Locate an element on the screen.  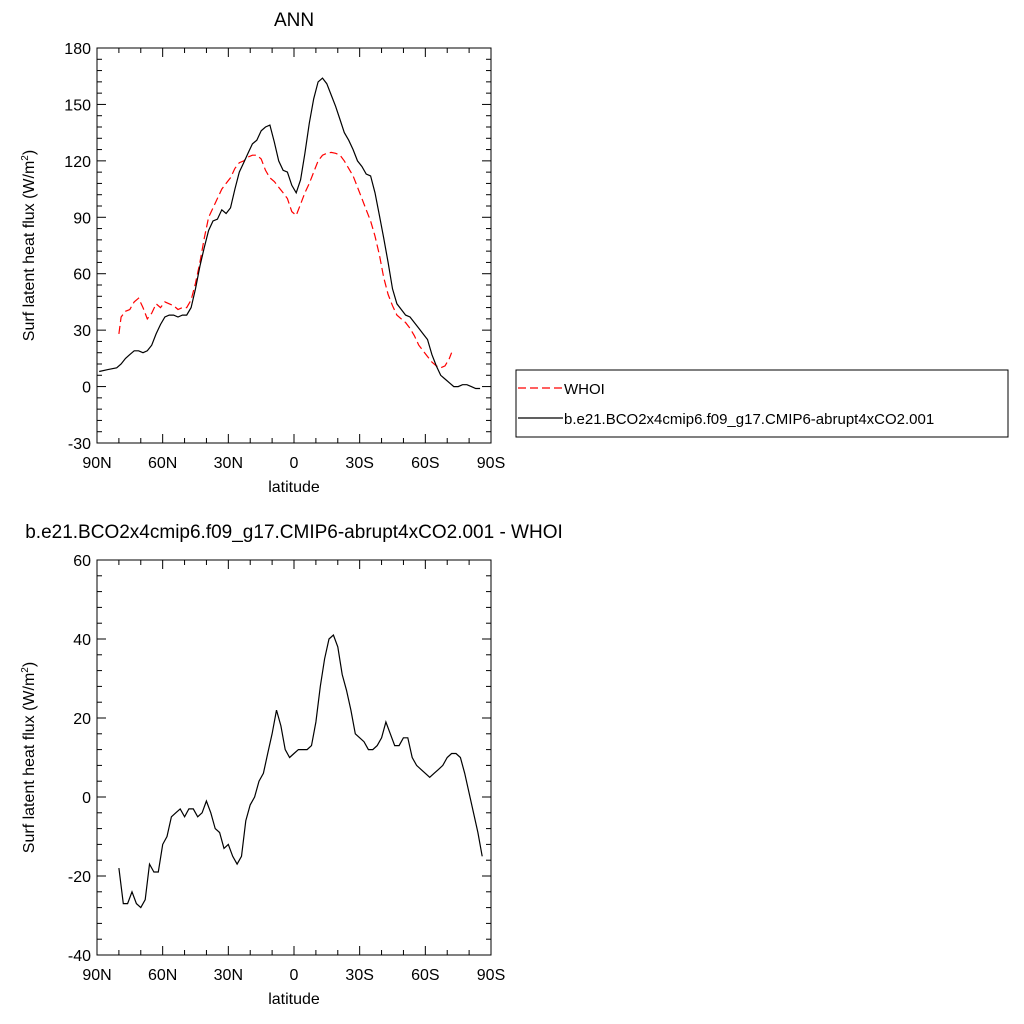
legend-box is located at coordinates (762, 403).